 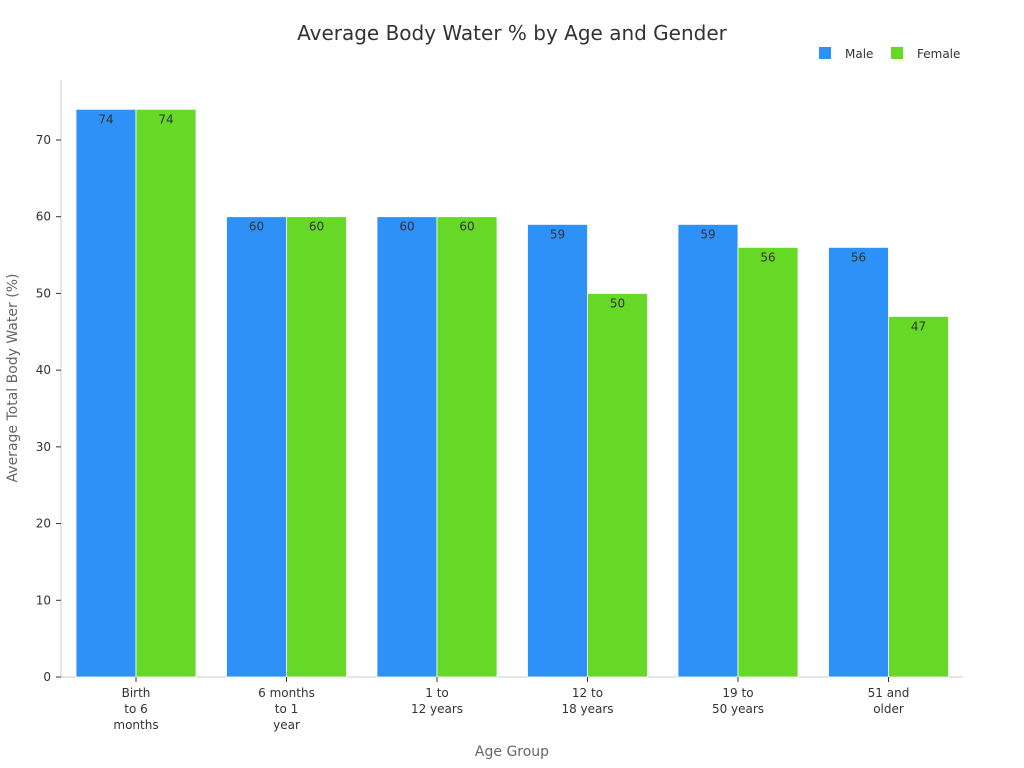 I want to click on value-label-male-1: 60, so click(x=256, y=227).